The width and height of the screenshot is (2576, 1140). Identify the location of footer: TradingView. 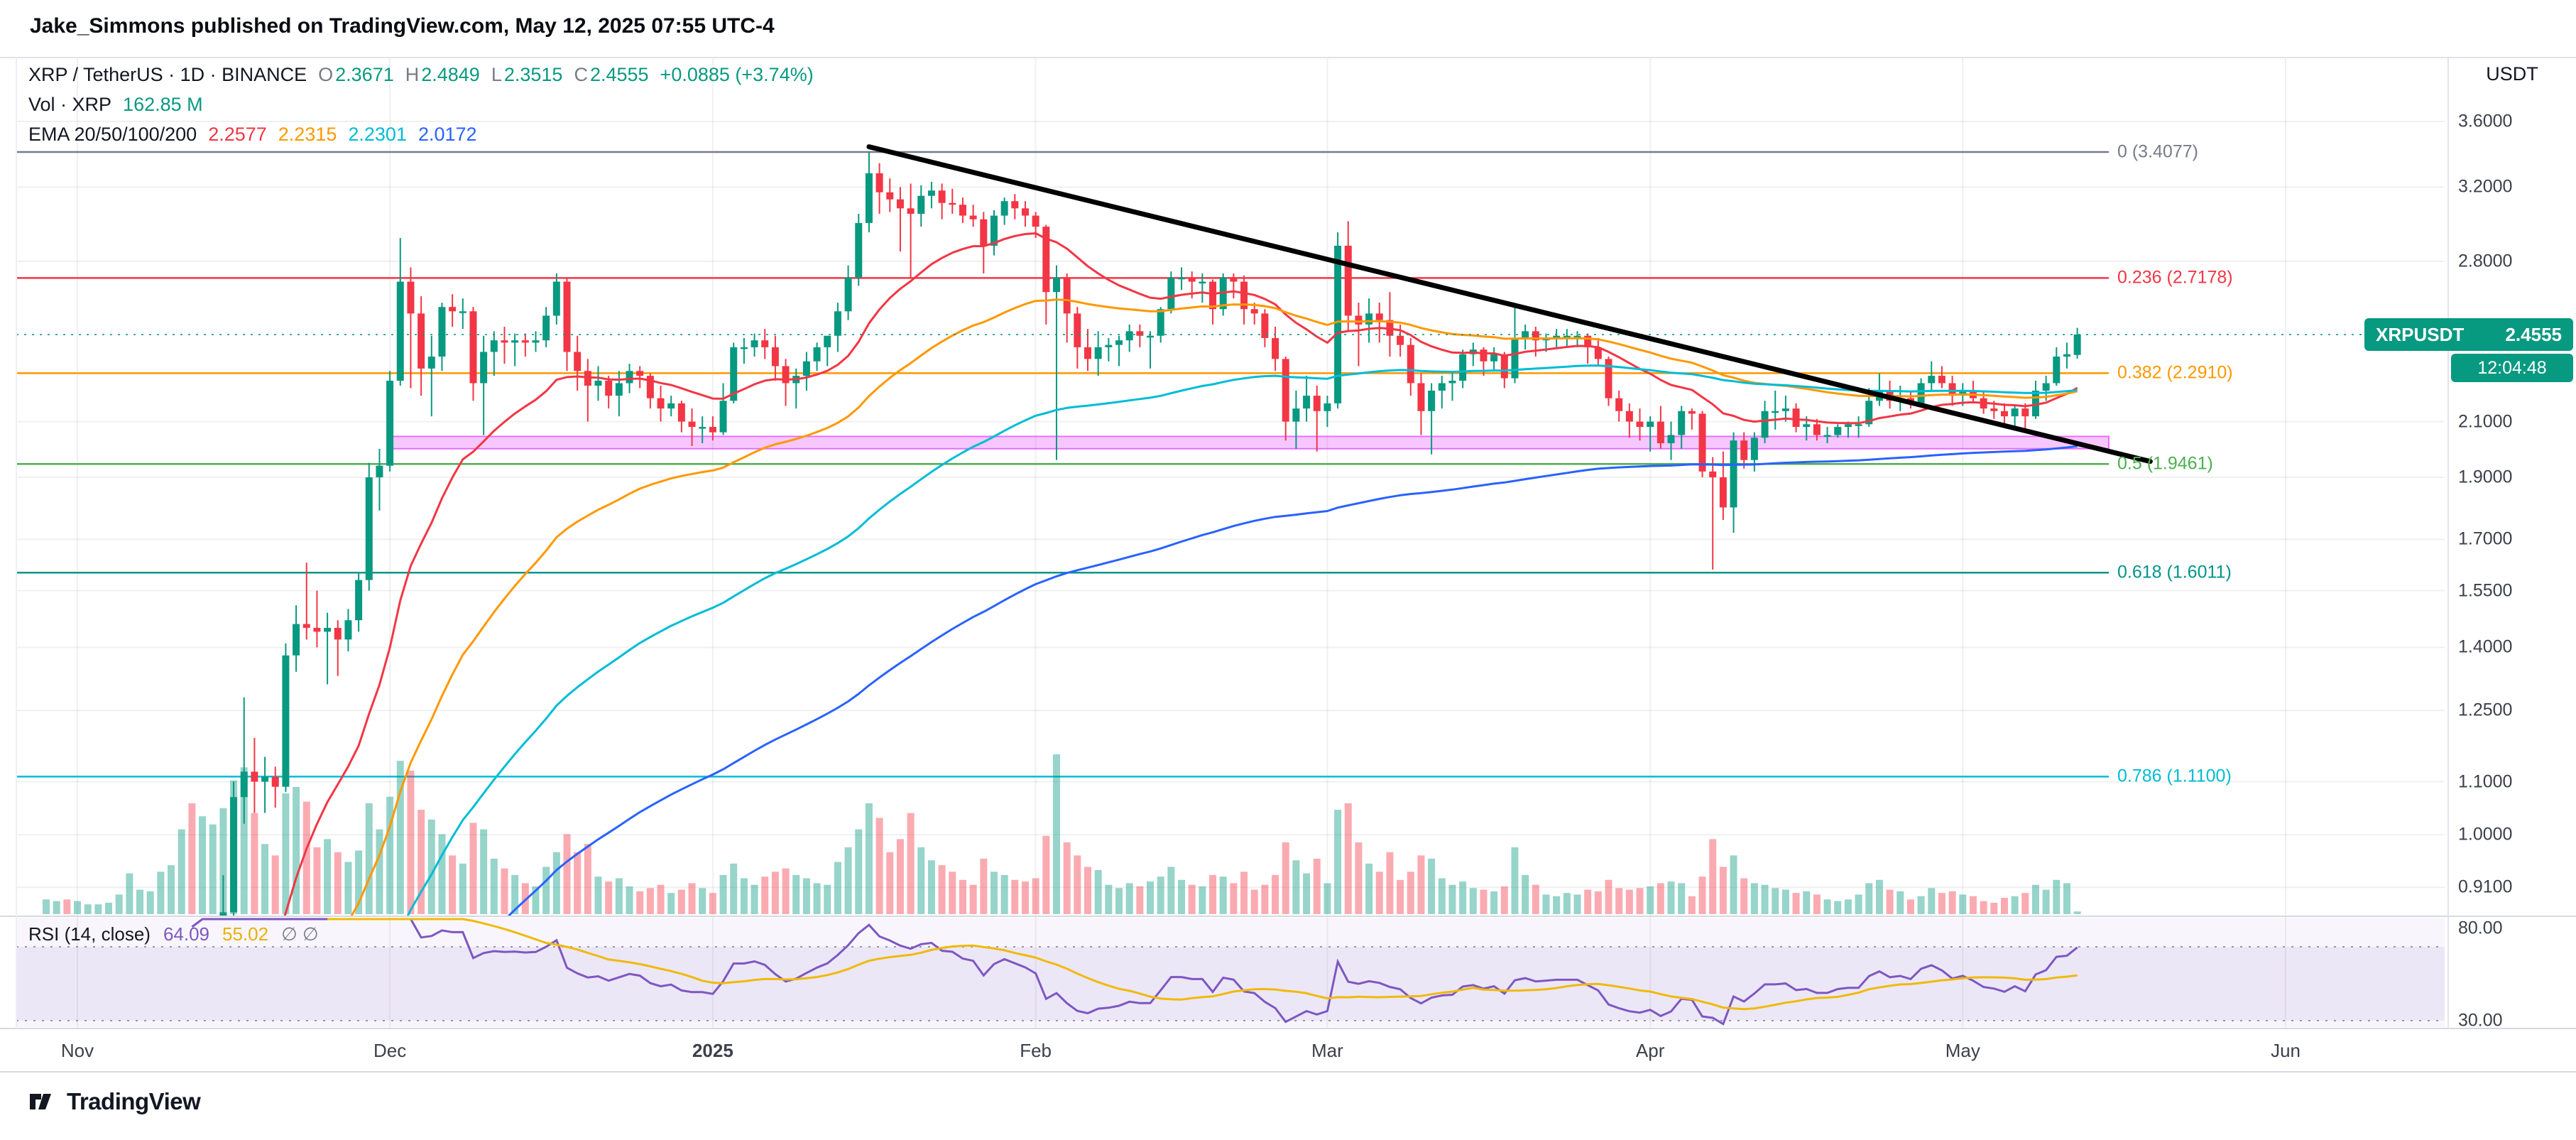
(114, 1101).